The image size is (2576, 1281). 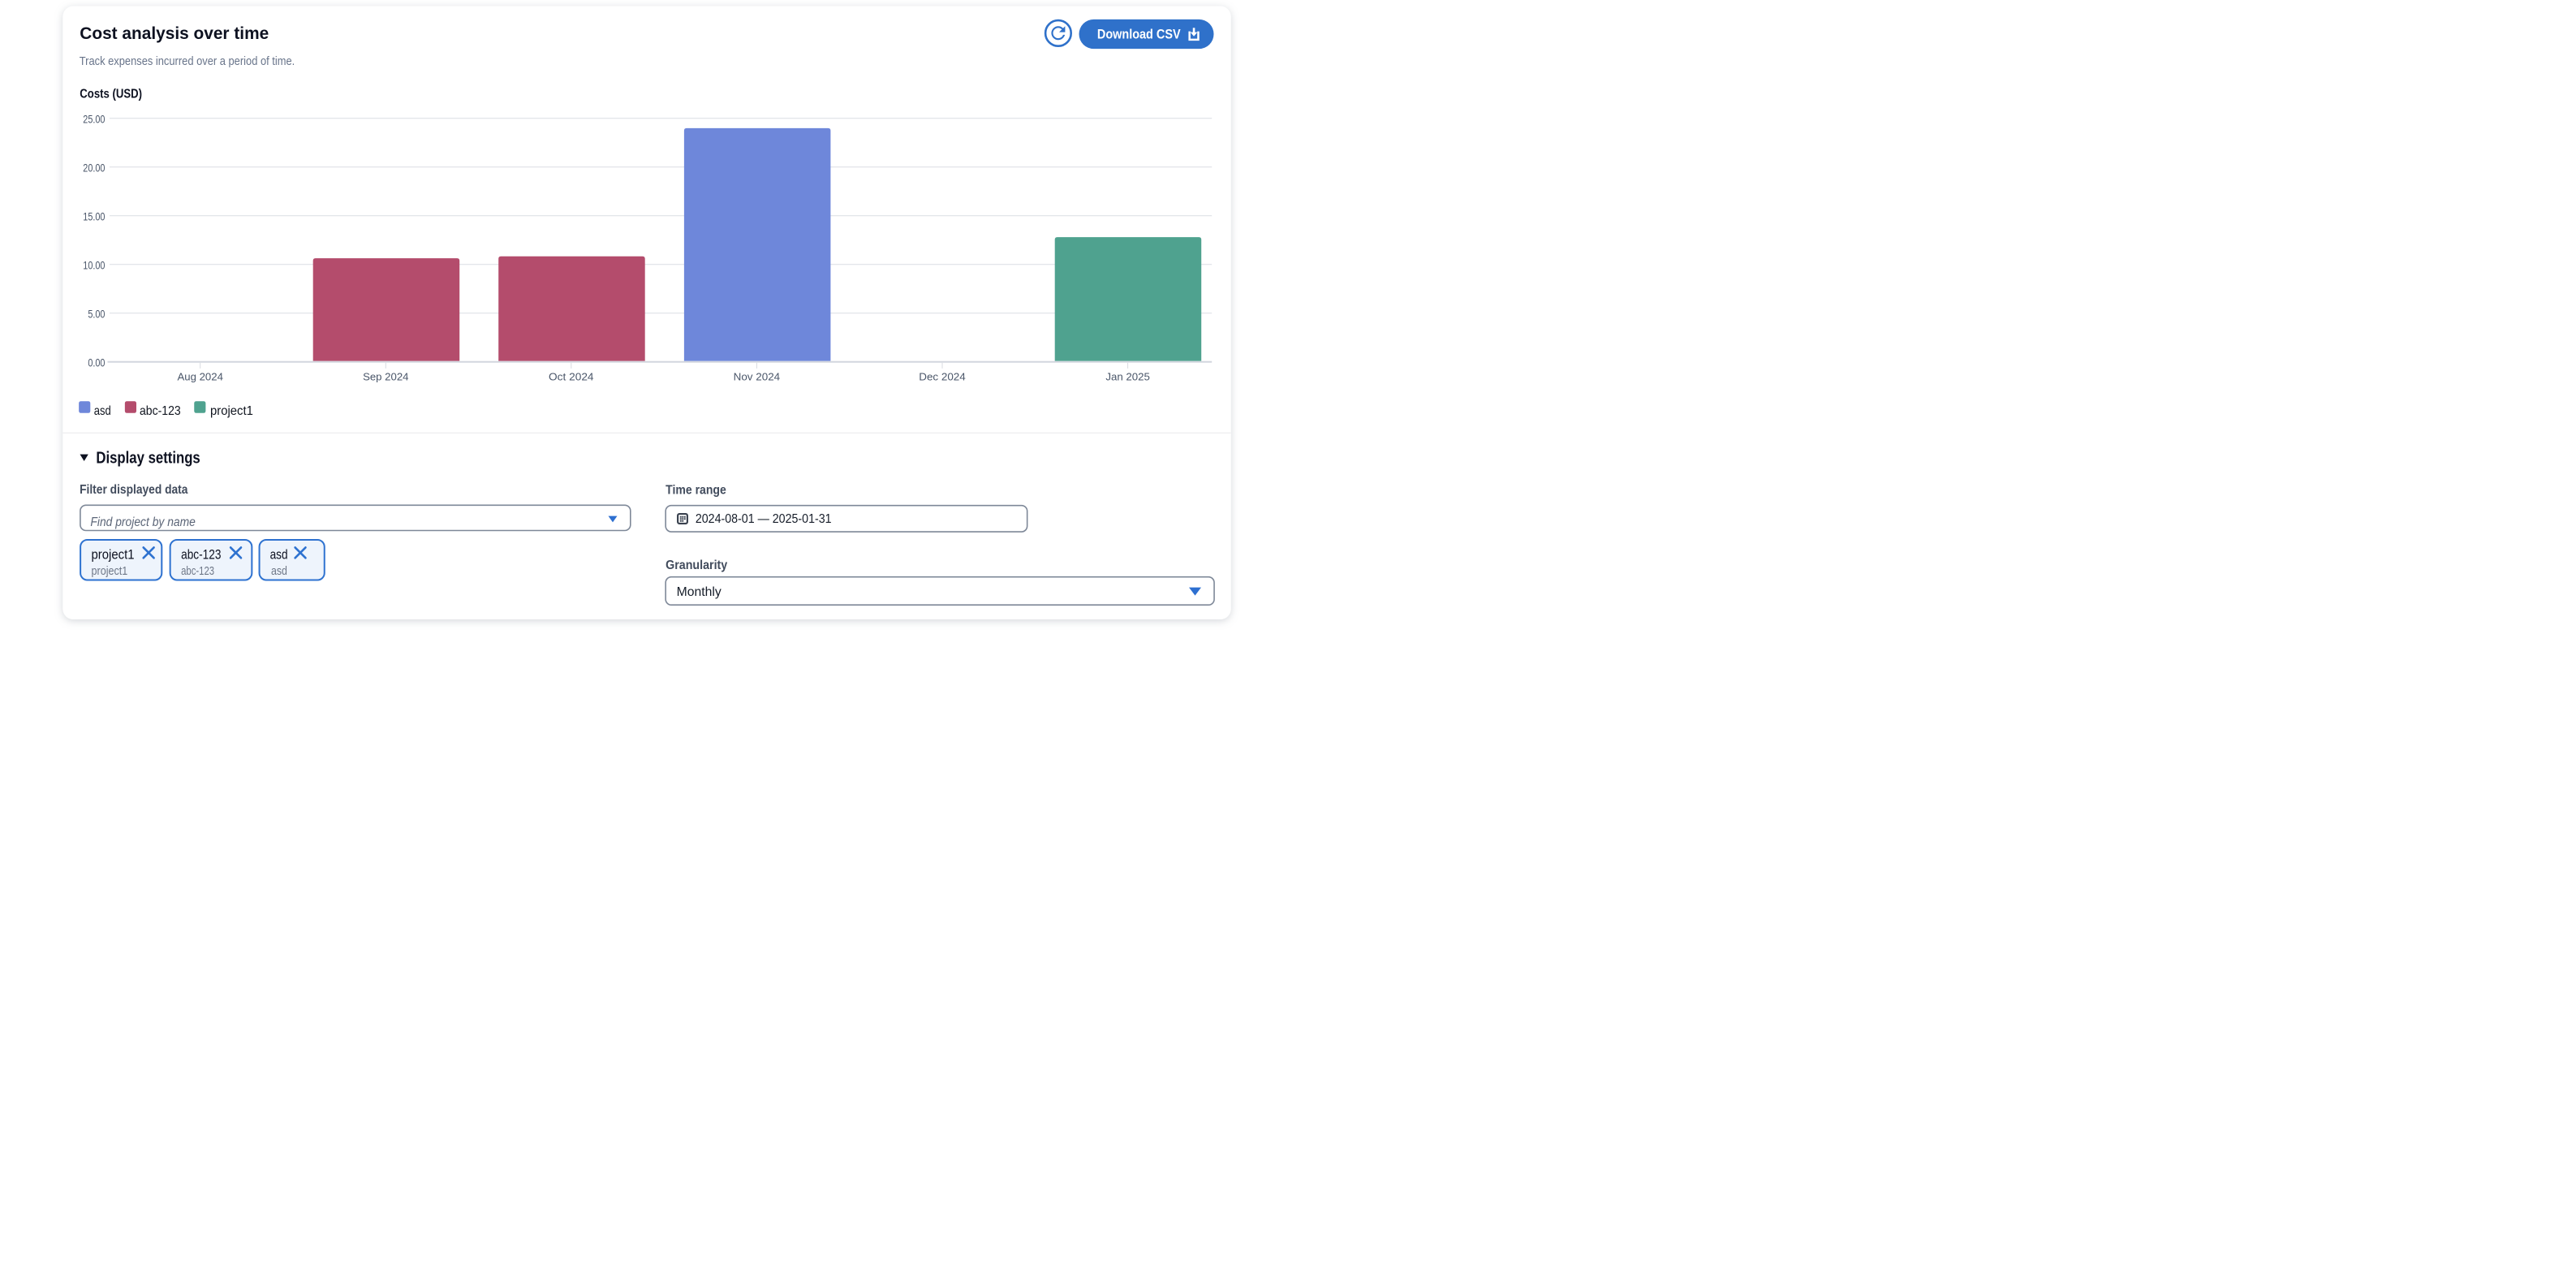 What do you see at coordinates (97, 314) in the screenshot?
I see `svg-text: 5.00` at bounding box center [97, 314].